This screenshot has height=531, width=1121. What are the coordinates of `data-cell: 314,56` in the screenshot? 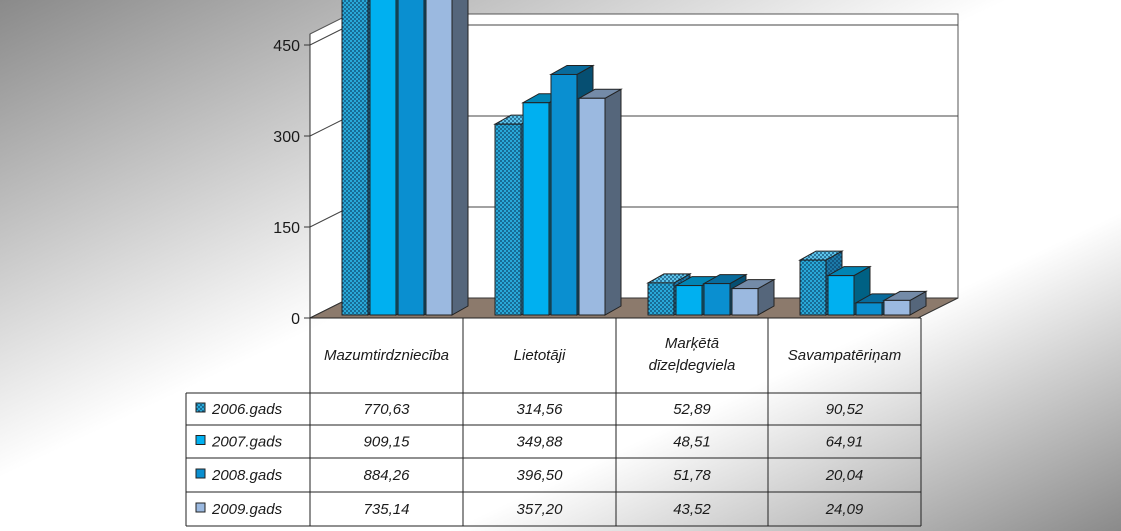 It's located at (540, 409).